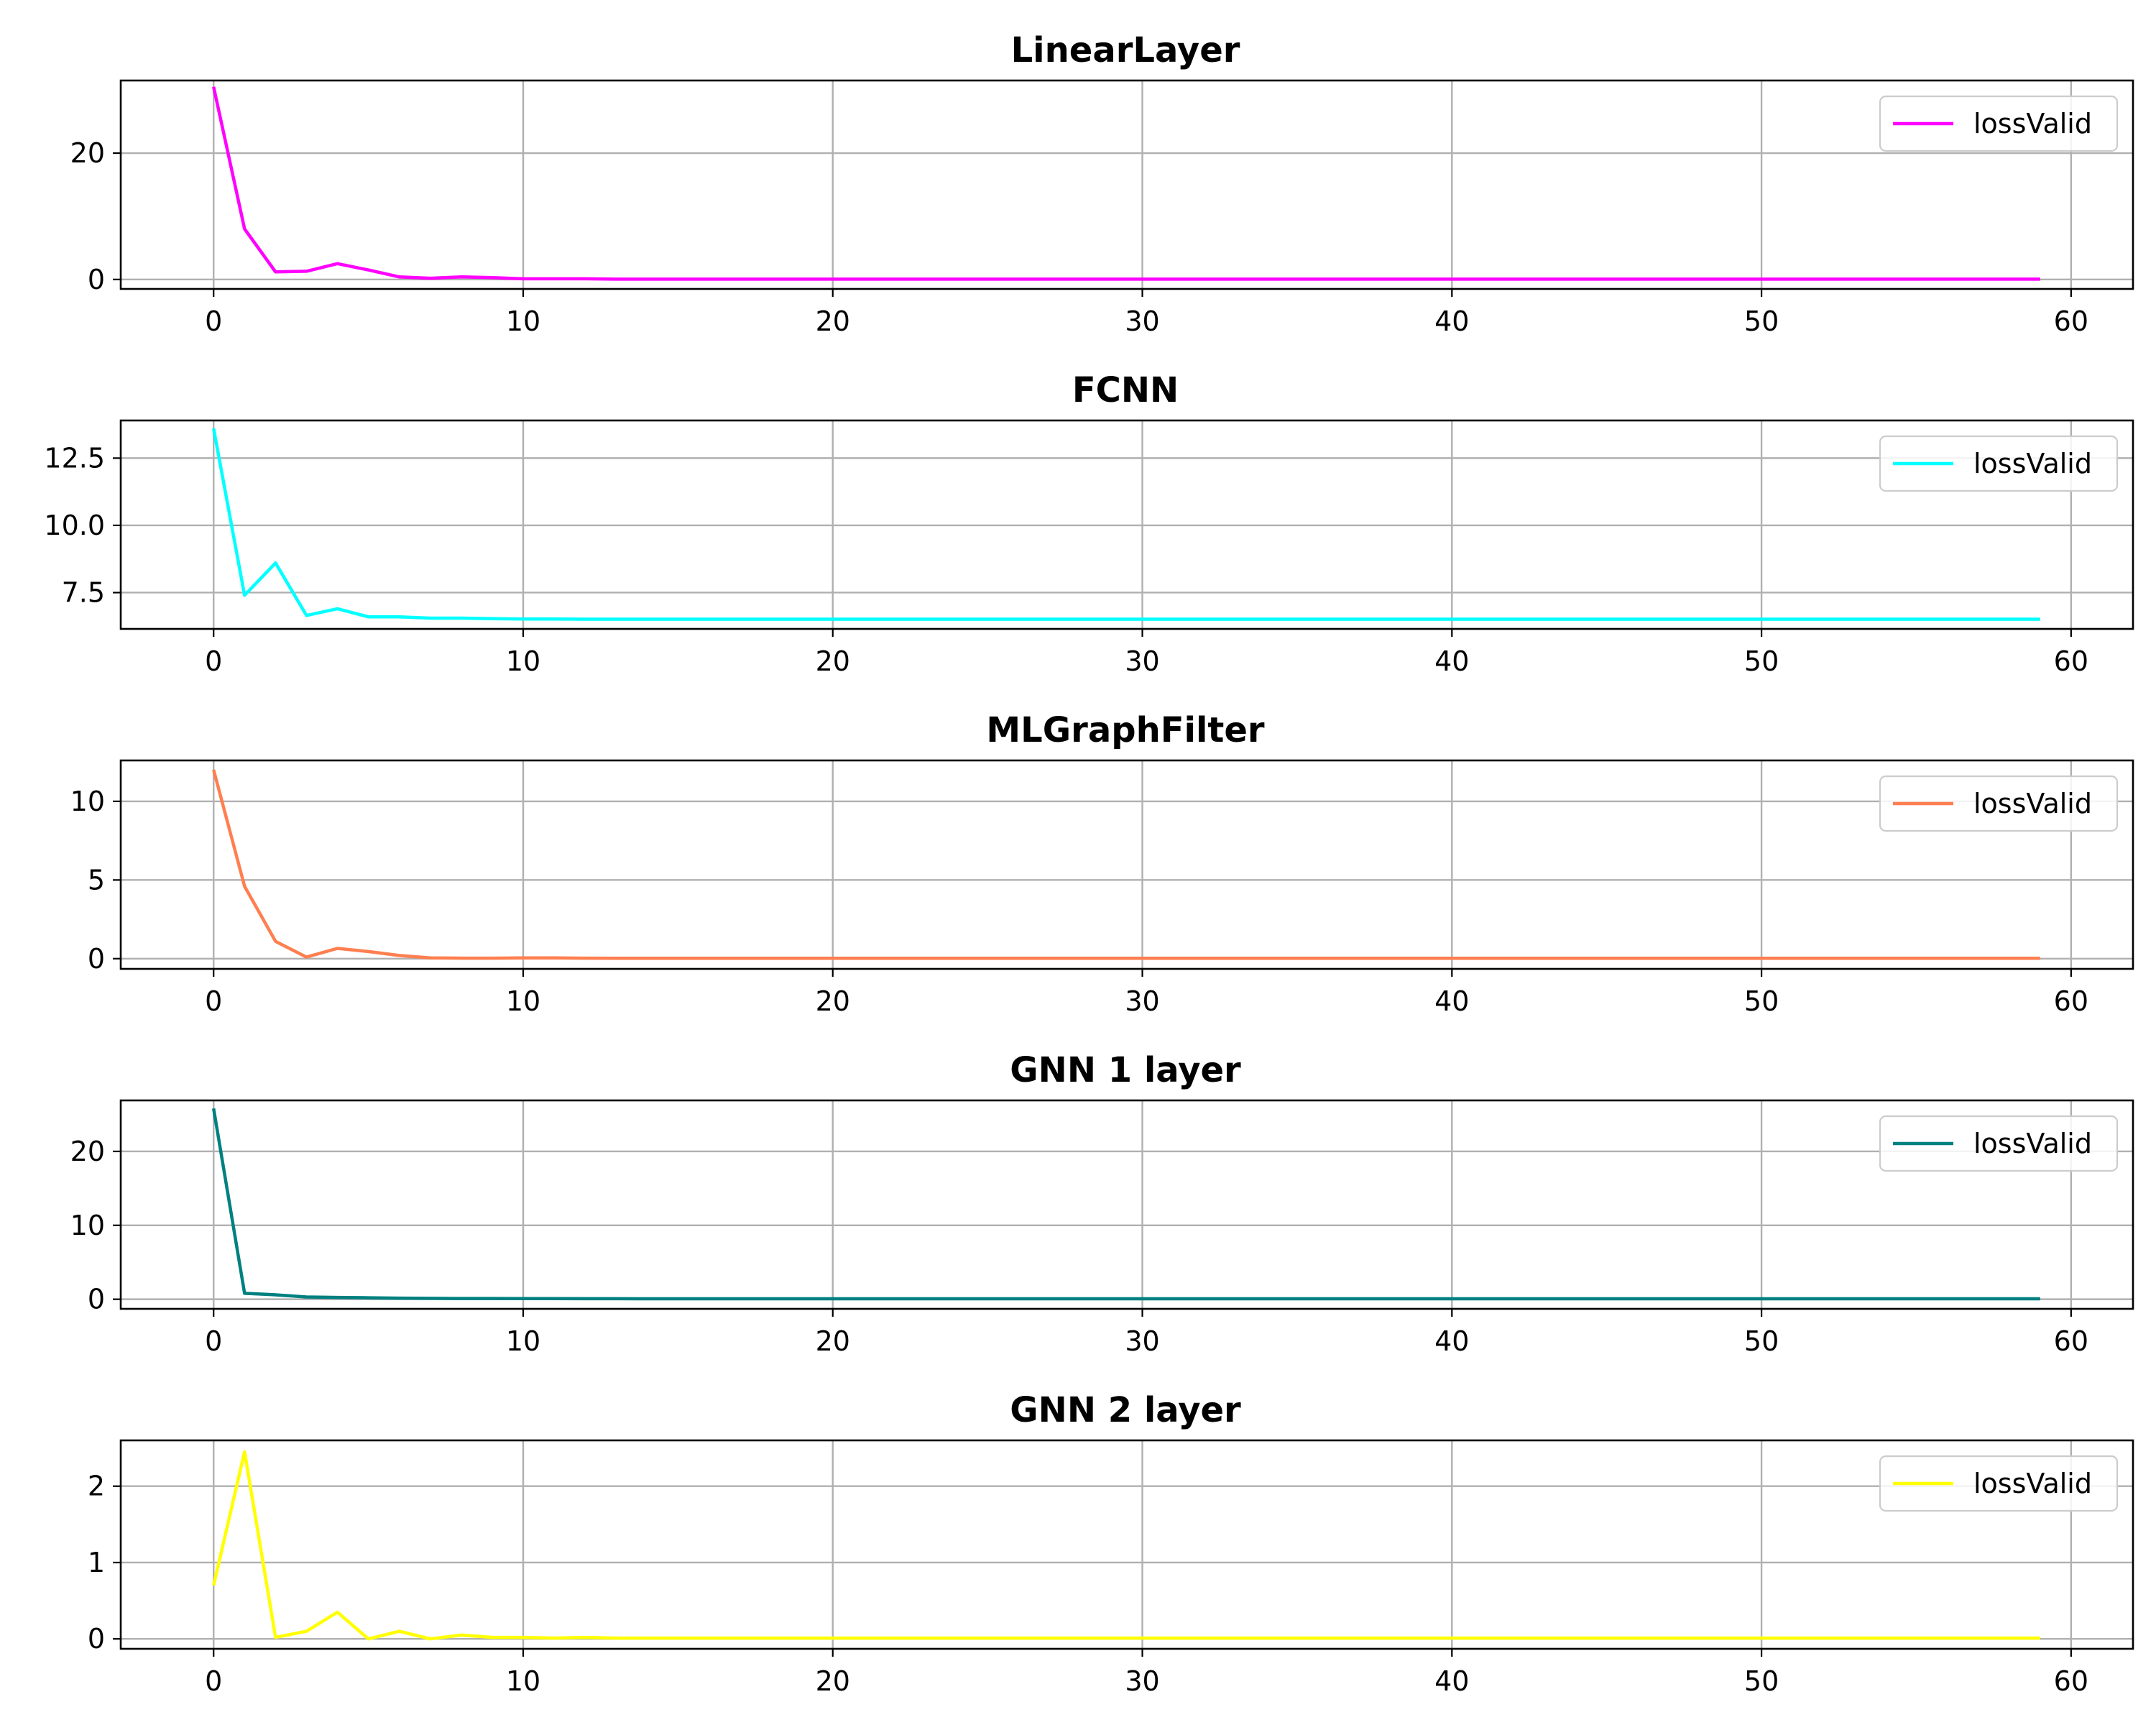 The image size is (2156, 1725). What do you see at coordinates (75, 458) in the screenshot?
I see `y-tick-label: 12.5` at bounding box center [75, 458].